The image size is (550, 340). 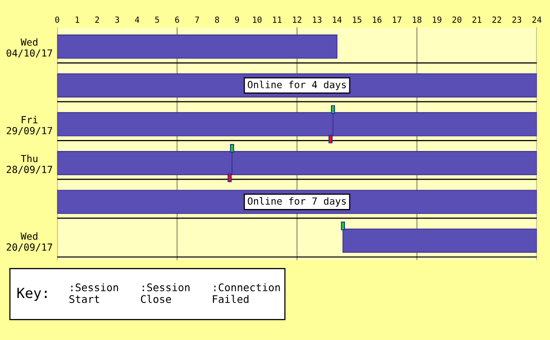 I want to click on text: :Session Start, so click(x=93, y=293).